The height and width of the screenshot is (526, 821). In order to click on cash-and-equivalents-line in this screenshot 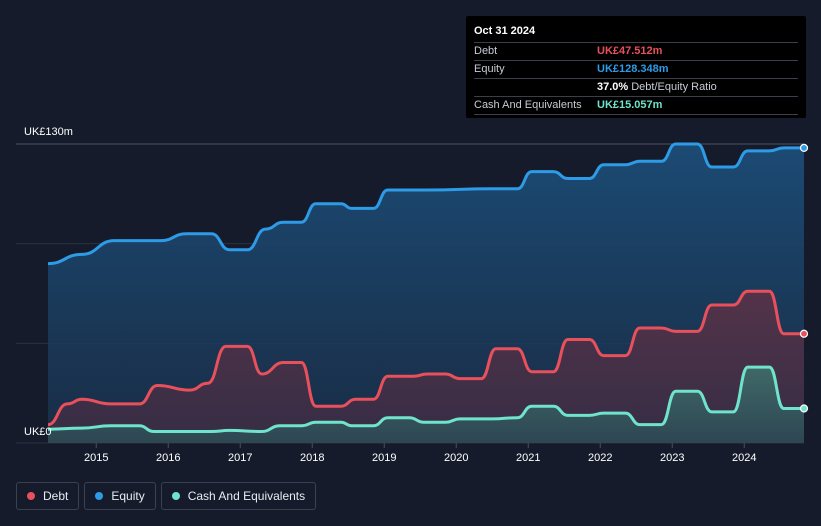, I will do `click(425, 399)`.